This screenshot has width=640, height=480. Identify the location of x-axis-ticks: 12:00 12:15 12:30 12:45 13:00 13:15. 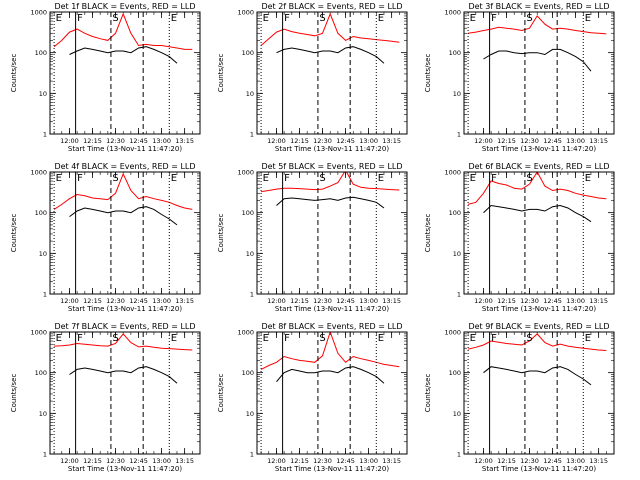
(334, 78).